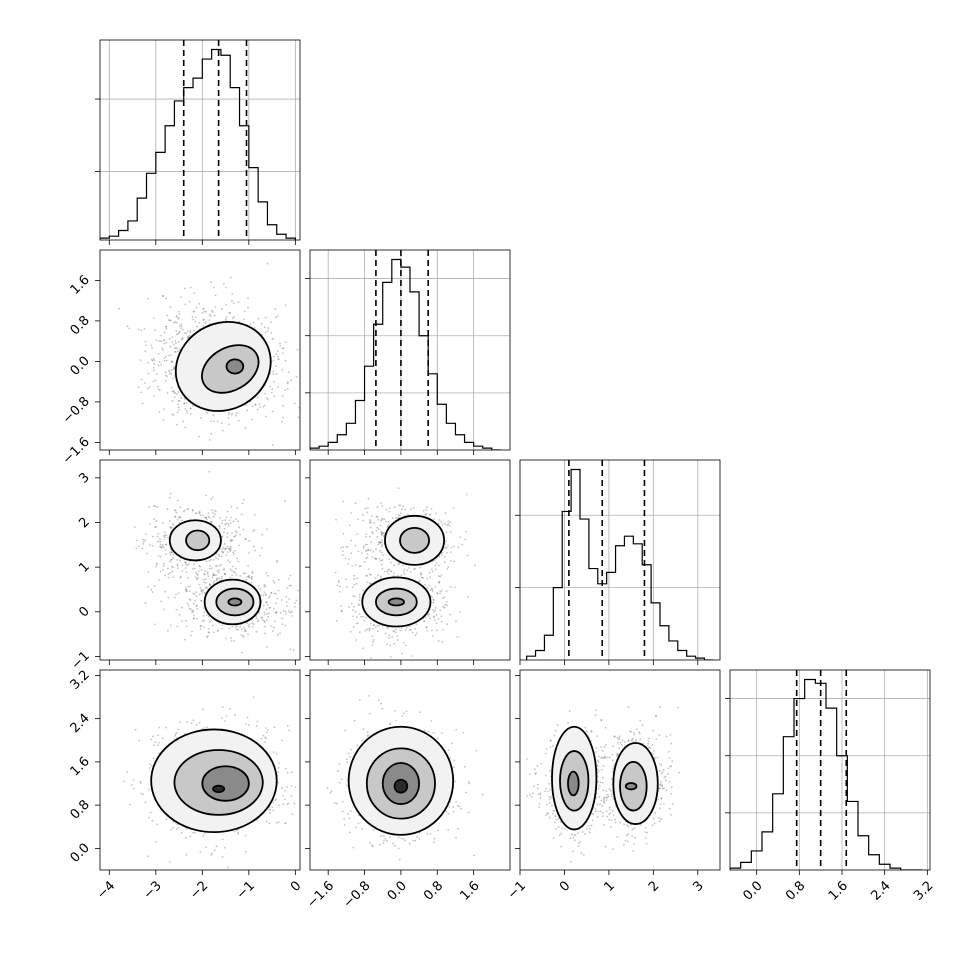  I want to click on contour-lines, so click(403, 571).